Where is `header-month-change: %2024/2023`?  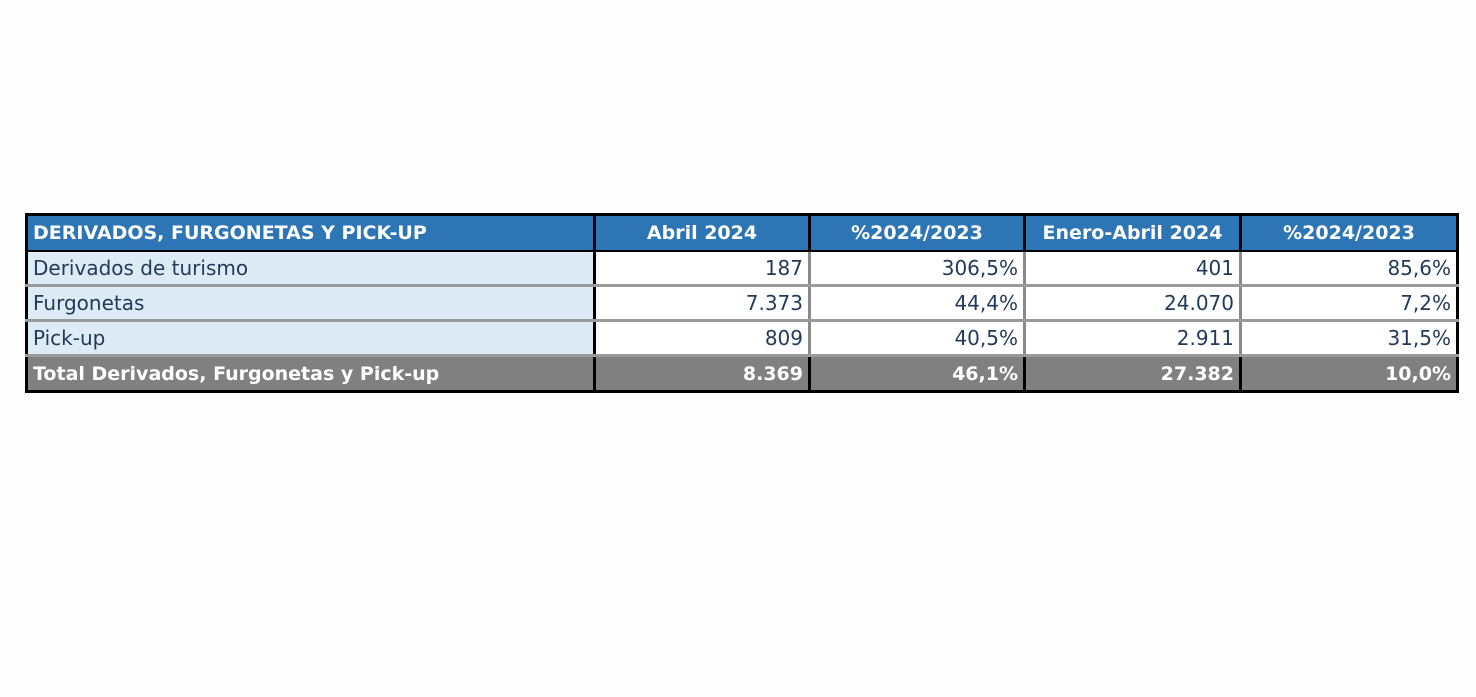 header-month-change: %2024/2023 is located at coordinates (917, 232).